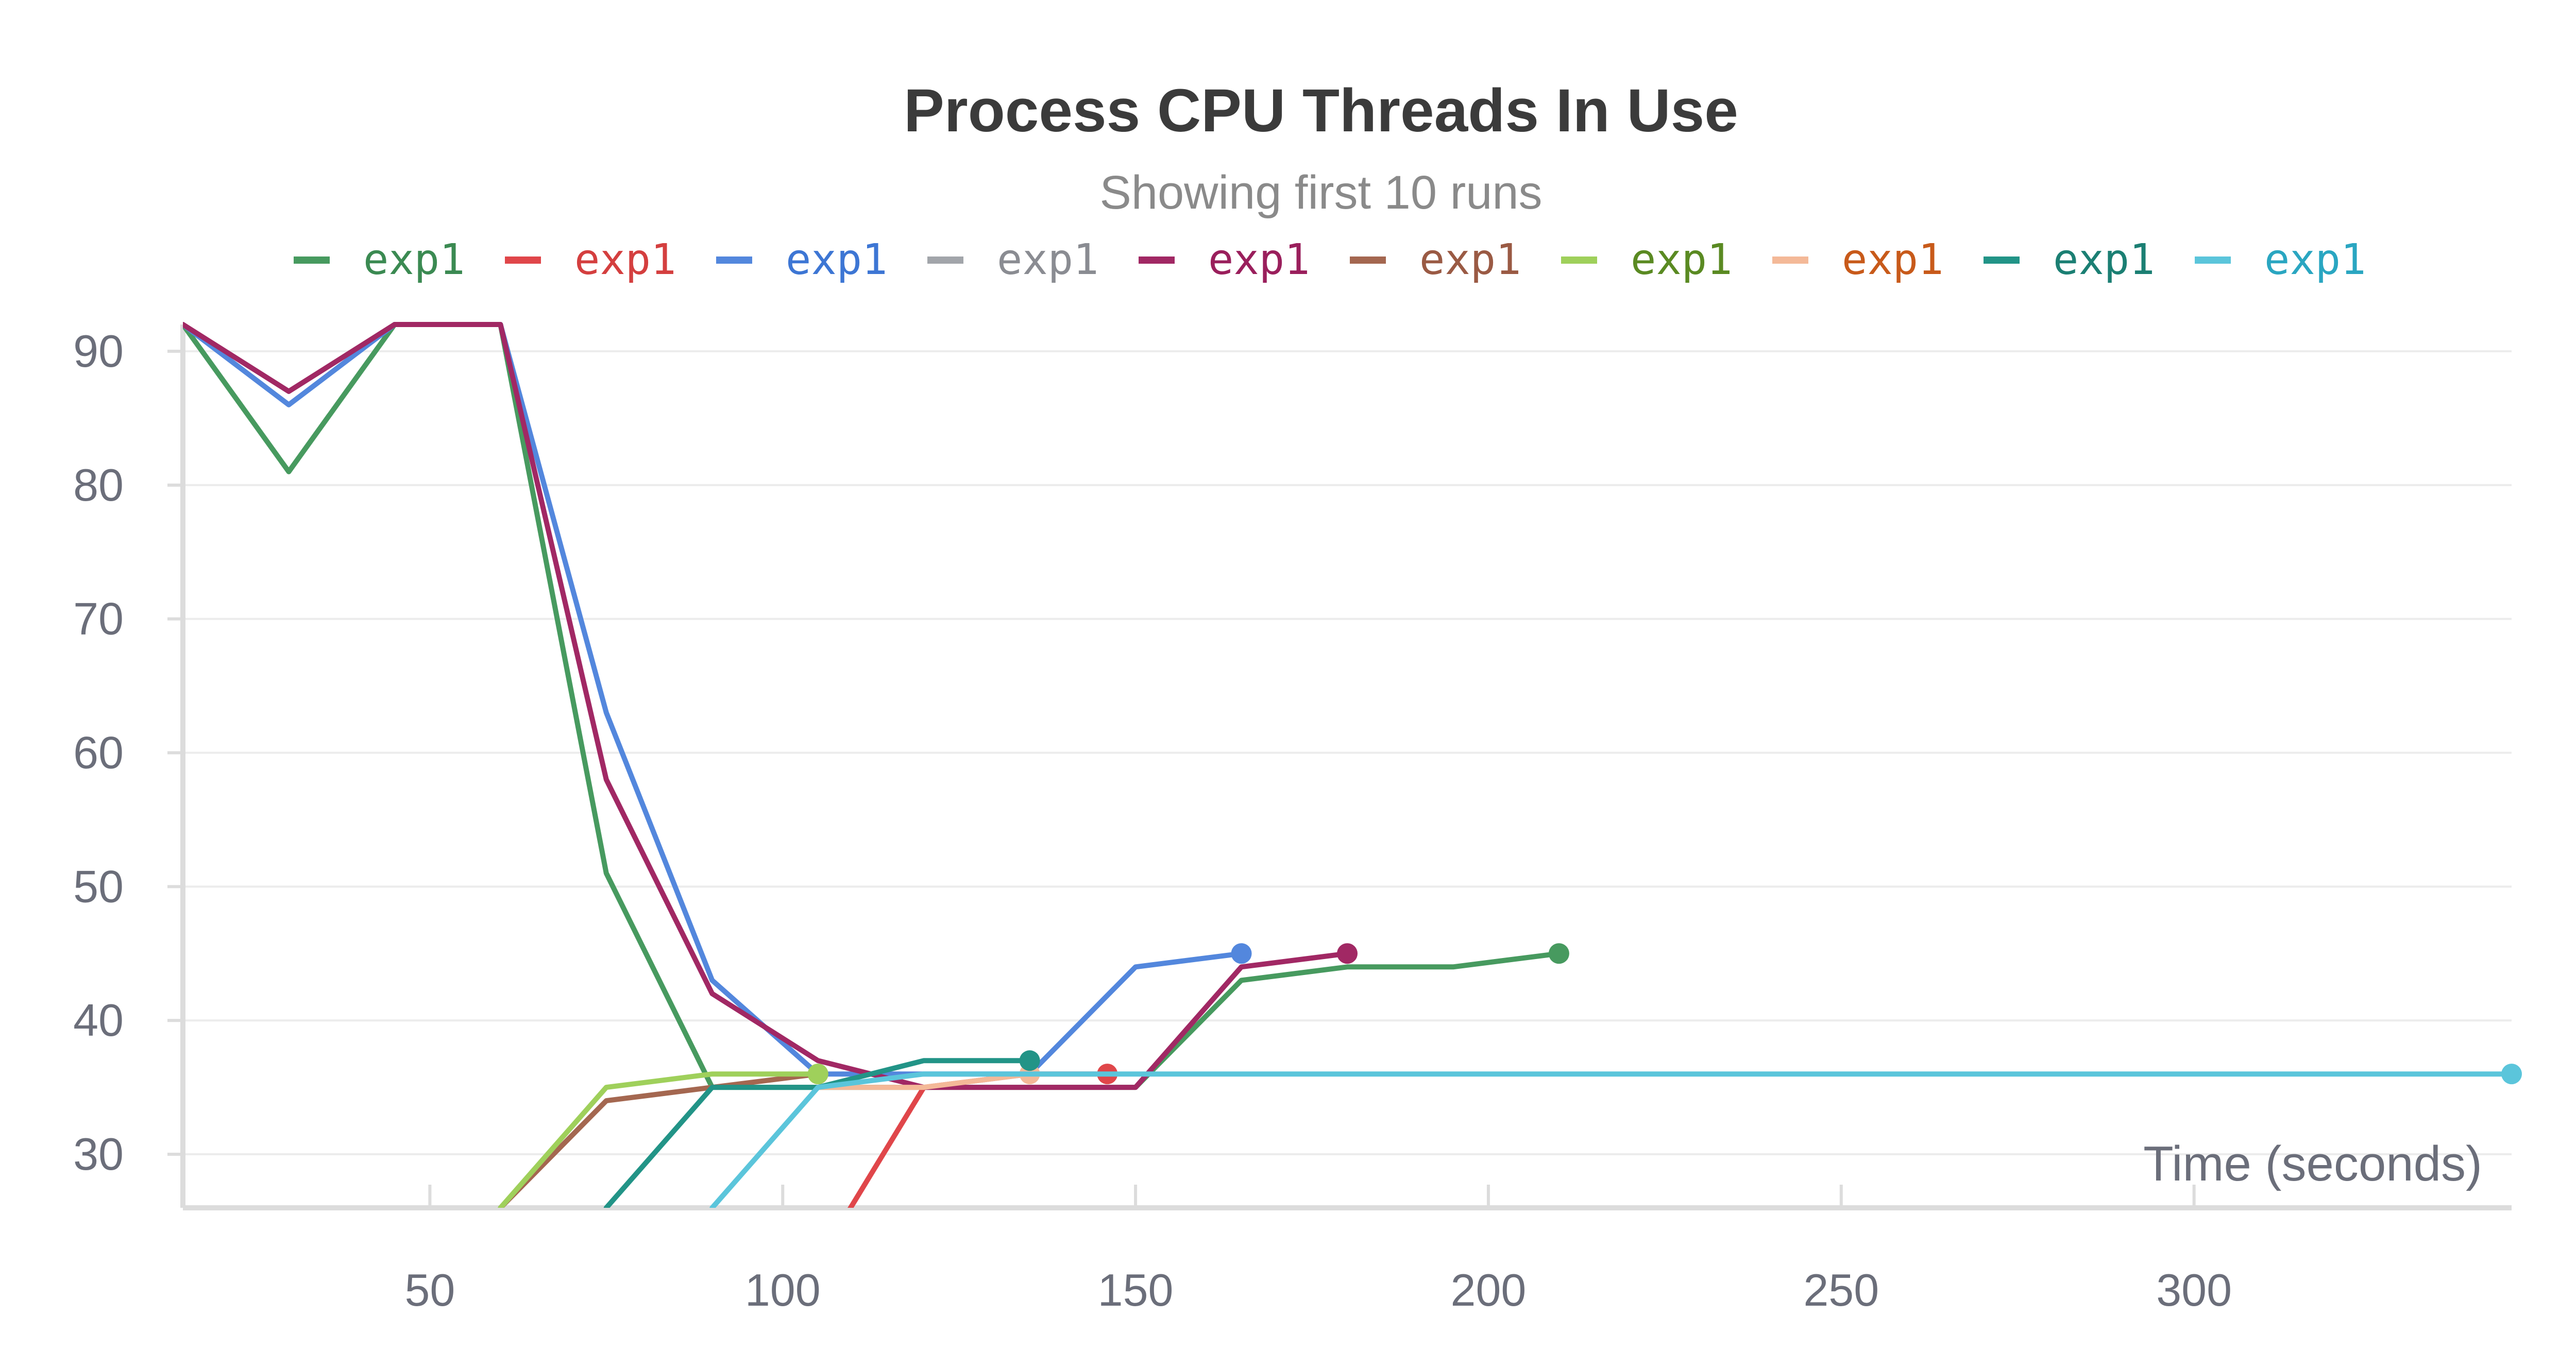  I want to click on x-axis-title: Time (seconds), so click(2312, 1163).